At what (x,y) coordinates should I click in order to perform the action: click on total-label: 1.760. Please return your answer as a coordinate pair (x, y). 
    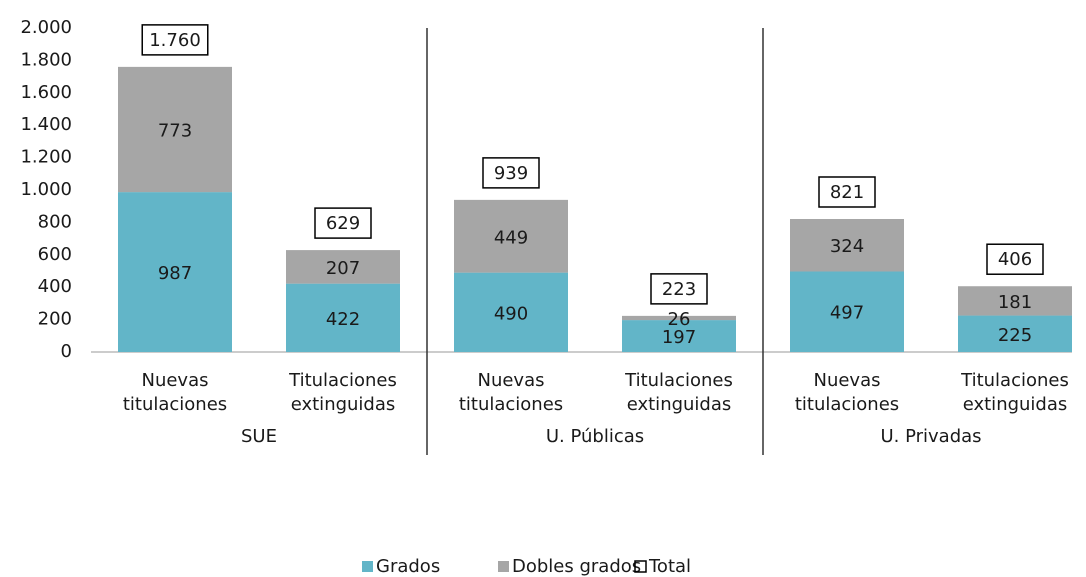
    Looking at the image, I should click on (175, 40).